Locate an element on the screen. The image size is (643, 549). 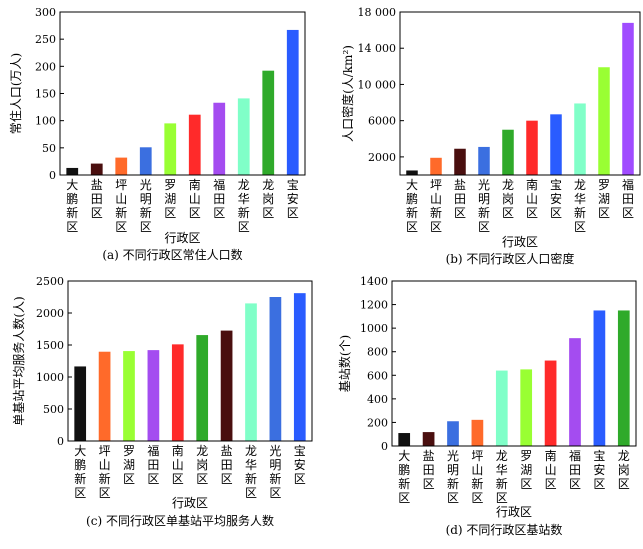
y-tick-label: 300 is located at coordinates (45, 12).